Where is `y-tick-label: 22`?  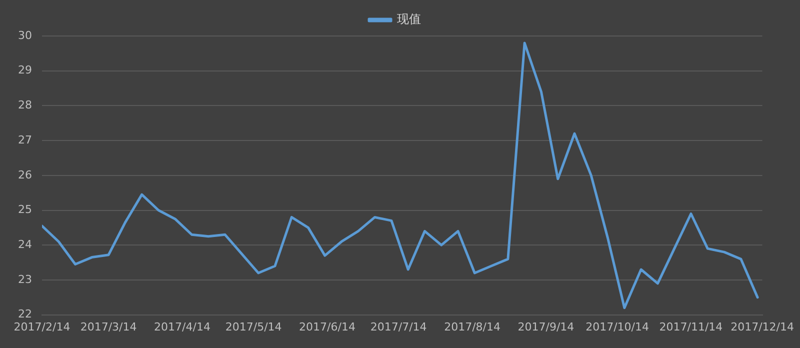
y-tick-label: 22 is located at coordinates (25, 314).